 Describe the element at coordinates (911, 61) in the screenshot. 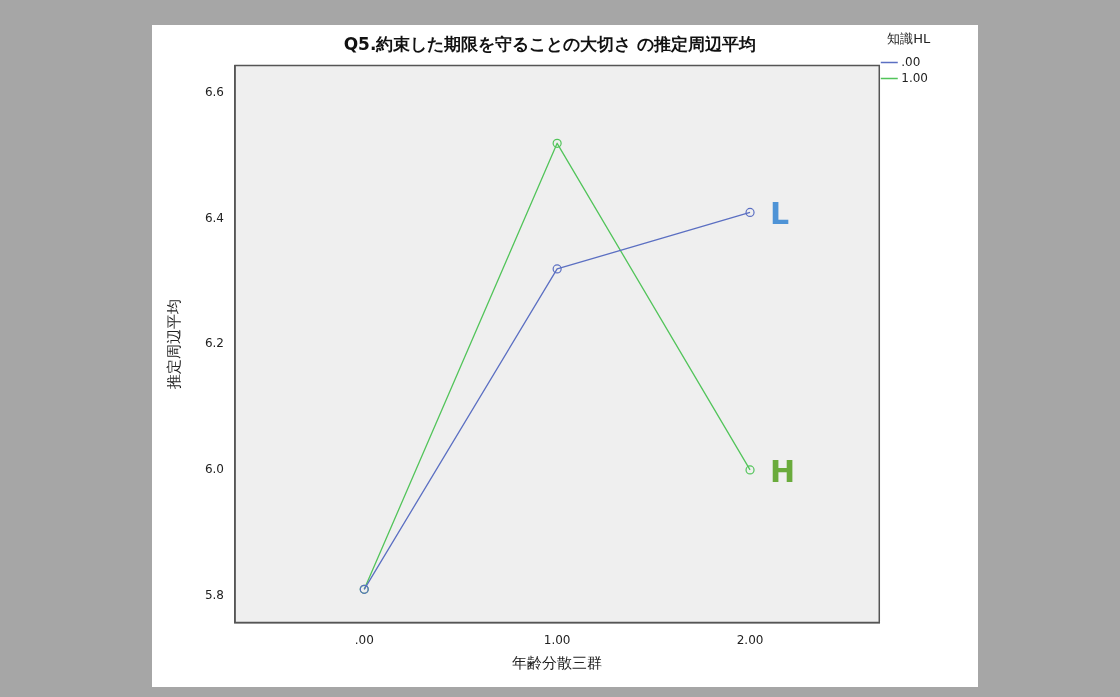

I see `legend-label: .00` at that location.